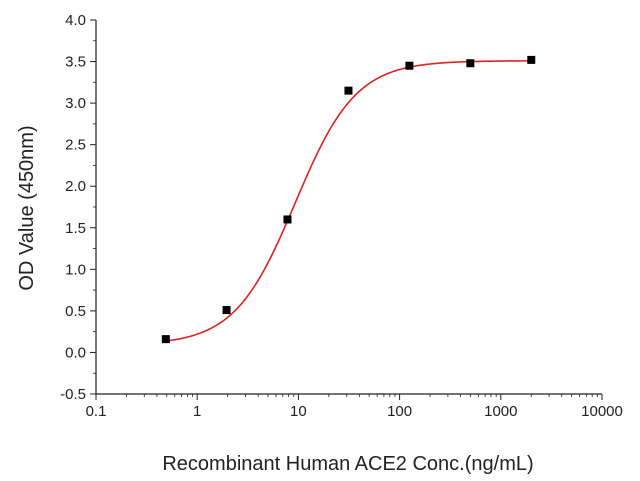  Describe the element at coordinates (75, 20) in the screenshot. I see `y-tick-label: 4.0` at that location.